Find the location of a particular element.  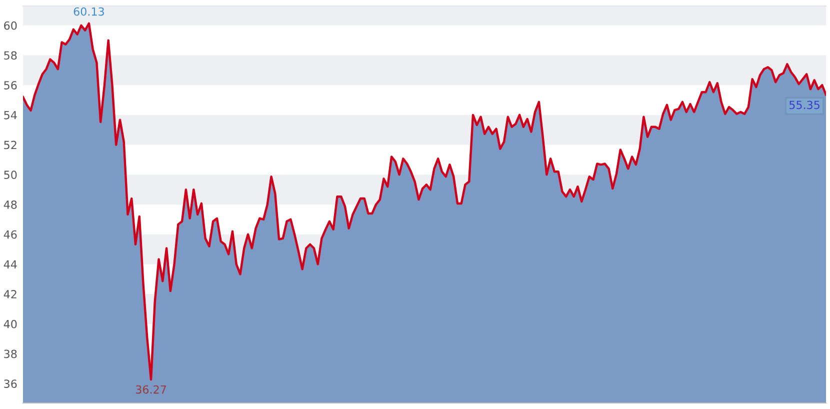

y-tick-label: 42 is located at coordinates (10, 294).